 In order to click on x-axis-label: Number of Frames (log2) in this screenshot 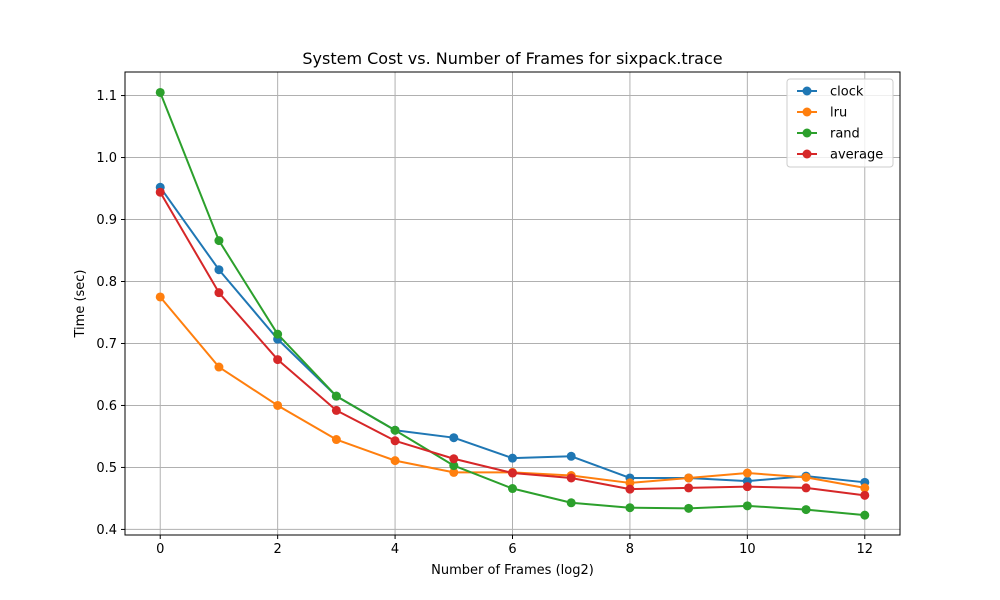, I will do `click(512, 570)`.